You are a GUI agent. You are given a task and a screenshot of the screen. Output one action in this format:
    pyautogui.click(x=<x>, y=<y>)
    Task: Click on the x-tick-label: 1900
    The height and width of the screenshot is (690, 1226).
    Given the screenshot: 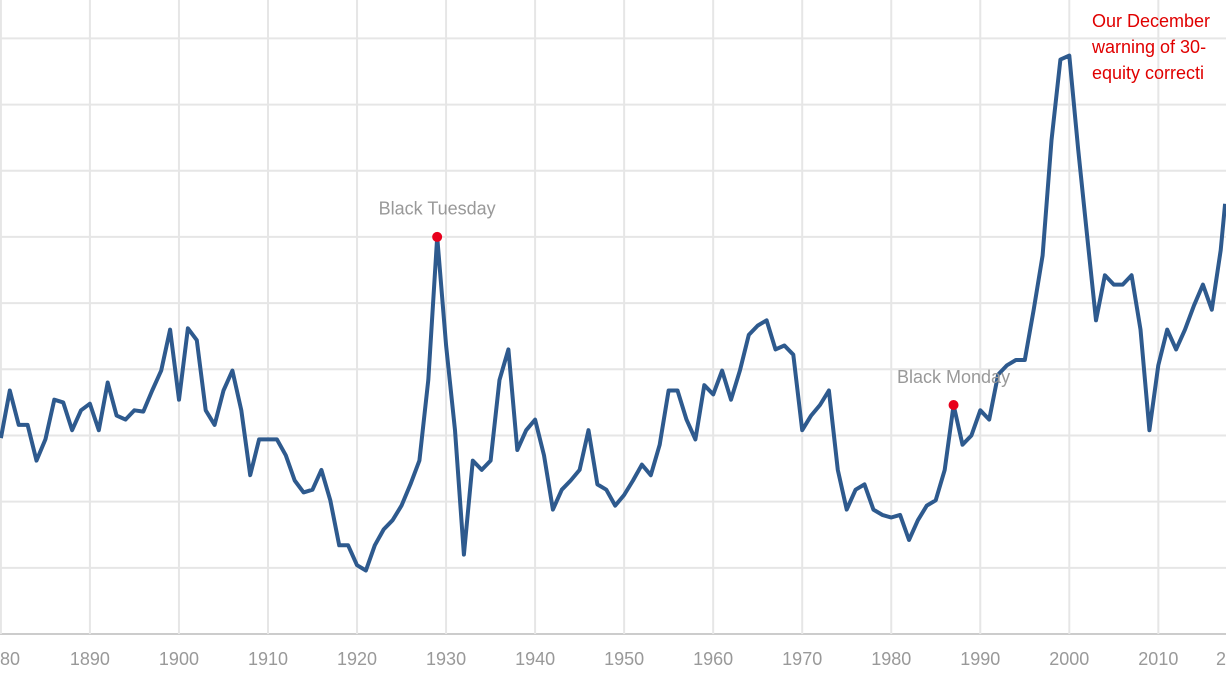 What is the action you would take?
    pyautogui.click(x=179, y=659)
    